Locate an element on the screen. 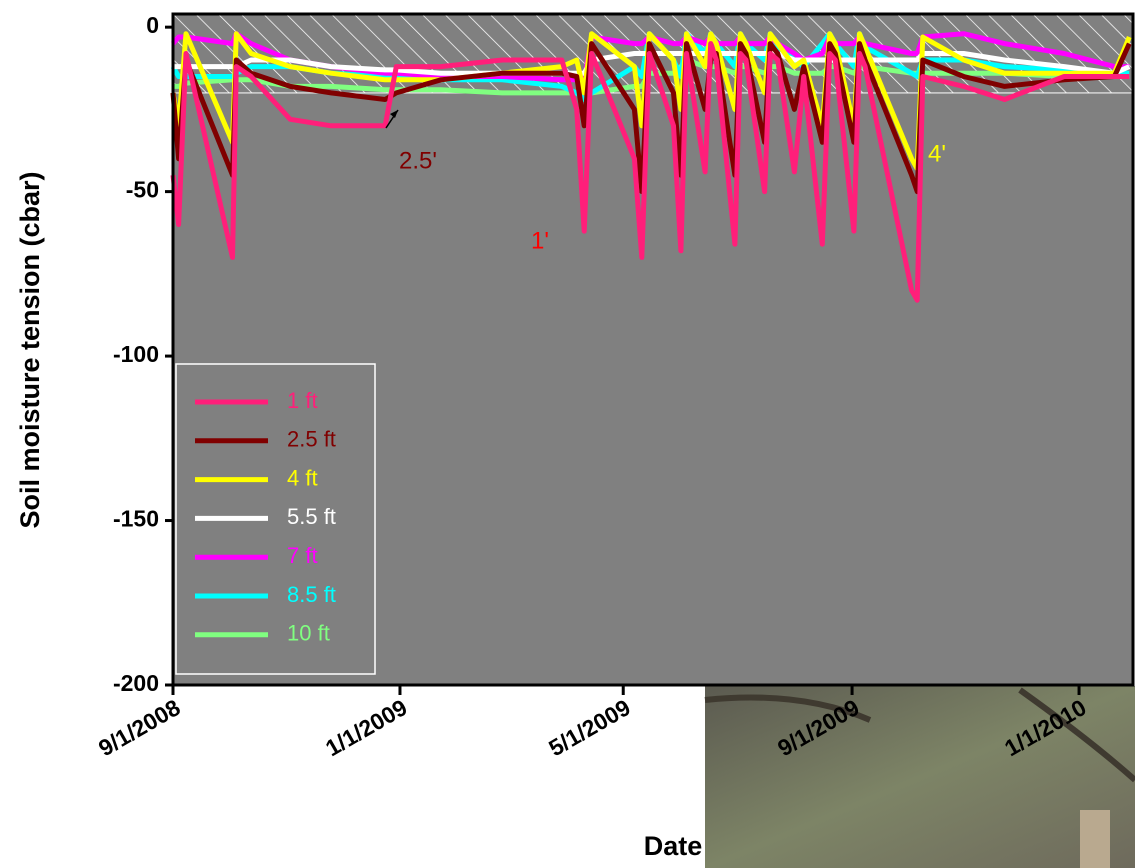  legend-label: 2.5 ft is located at coordinates (311, 439).